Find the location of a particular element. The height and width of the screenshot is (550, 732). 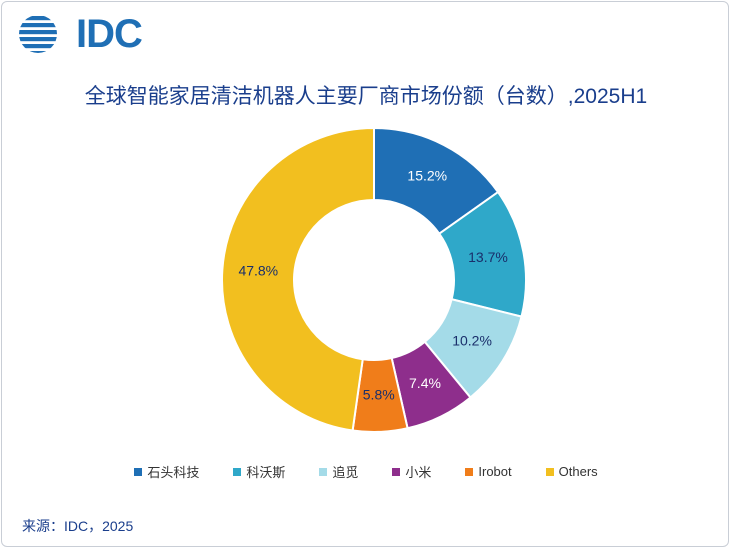

chart-title: 全球智能家居清洁机器人主要厂商市场份额（台数）,2025H1 is located at coordinates (366, 96).